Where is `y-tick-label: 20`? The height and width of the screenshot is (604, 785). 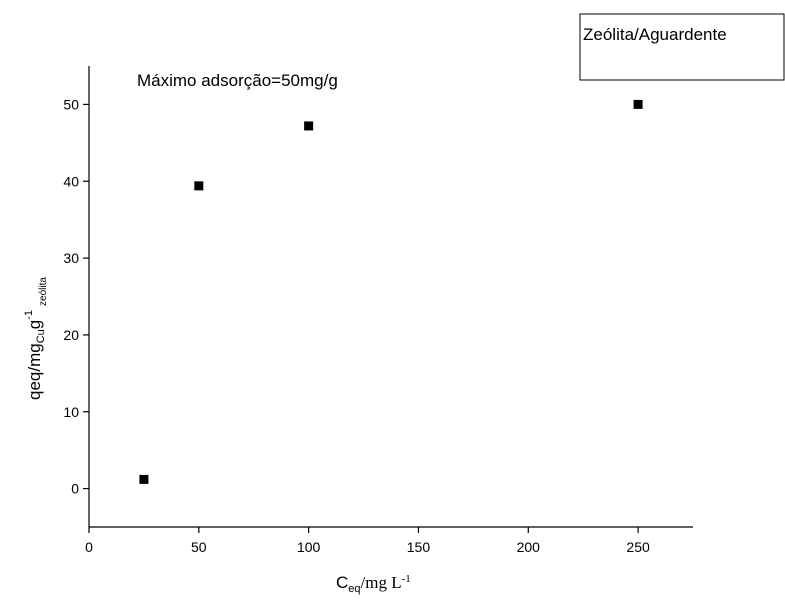
y-tick-label: 20 is located at coordinates (71, 335).